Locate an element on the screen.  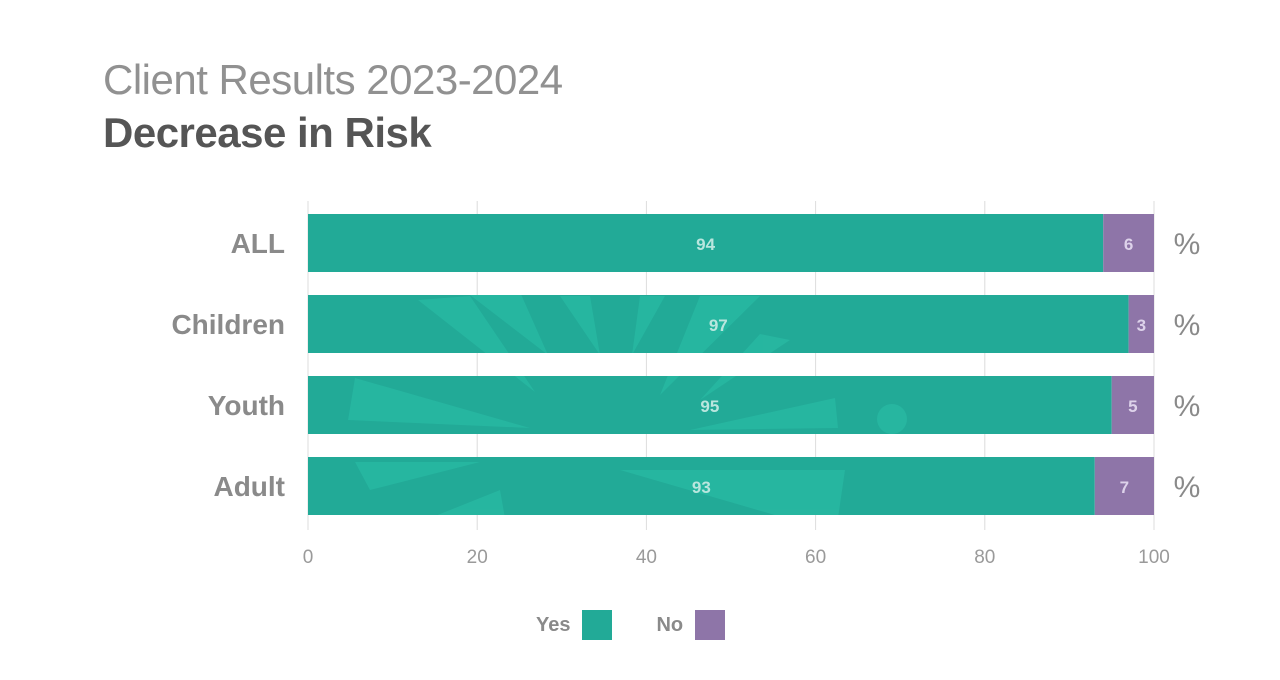
bar-yes is located at coordinates (706, 243).